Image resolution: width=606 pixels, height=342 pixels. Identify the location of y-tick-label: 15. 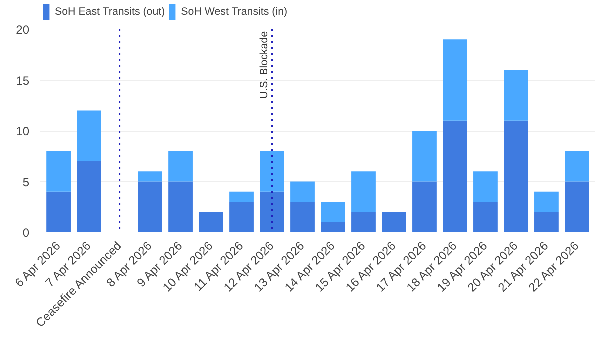
(23, 81).